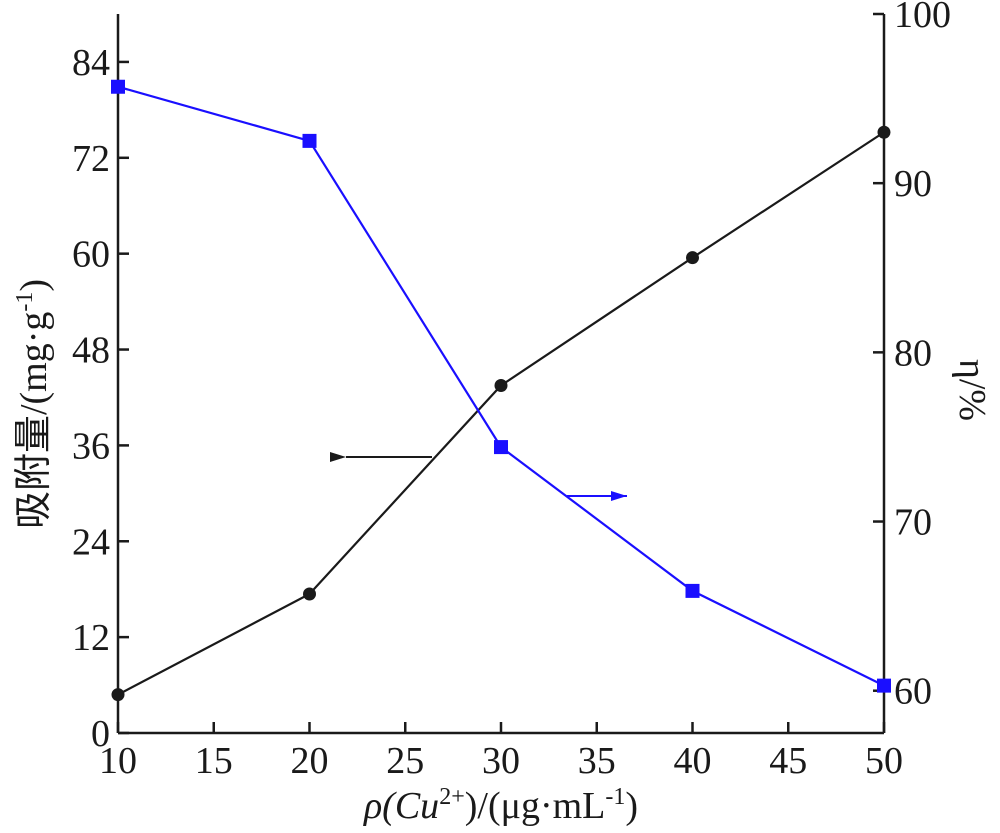 This screenshot has width=1000, height=833. What do you see at coordinates (91, 542) in the screenshot?
I see `left-y-tick-label: 24` at bounding box center [91, 542].